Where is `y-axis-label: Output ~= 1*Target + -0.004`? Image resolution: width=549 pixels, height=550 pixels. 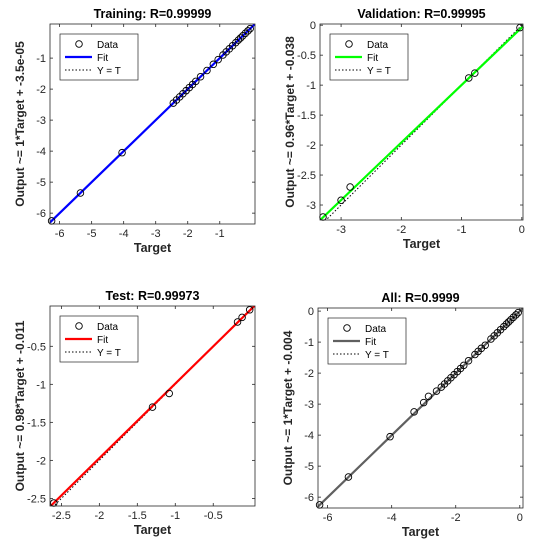
y-axis-label: Output ~= 1*Target + -0.004 is located at coordinates (288, 407).